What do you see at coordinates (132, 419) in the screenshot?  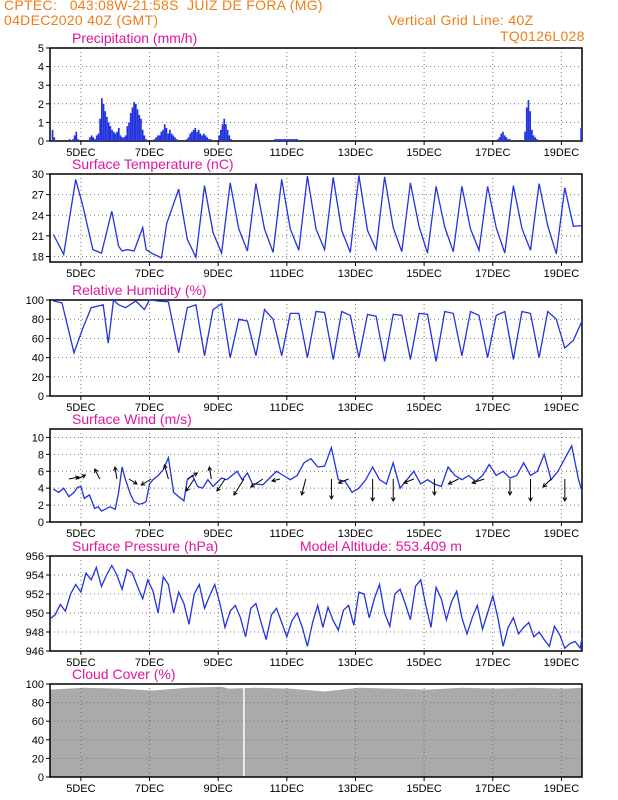 I see `panel-title: Surface Wind (m/s)` at bounding box center [132, 419].